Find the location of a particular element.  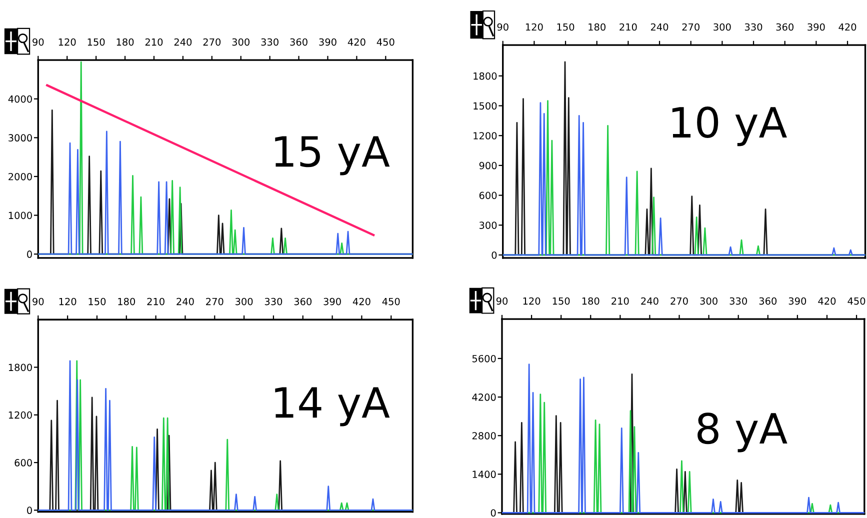

annotation: 8 yA is located at coordinates (743, 432).